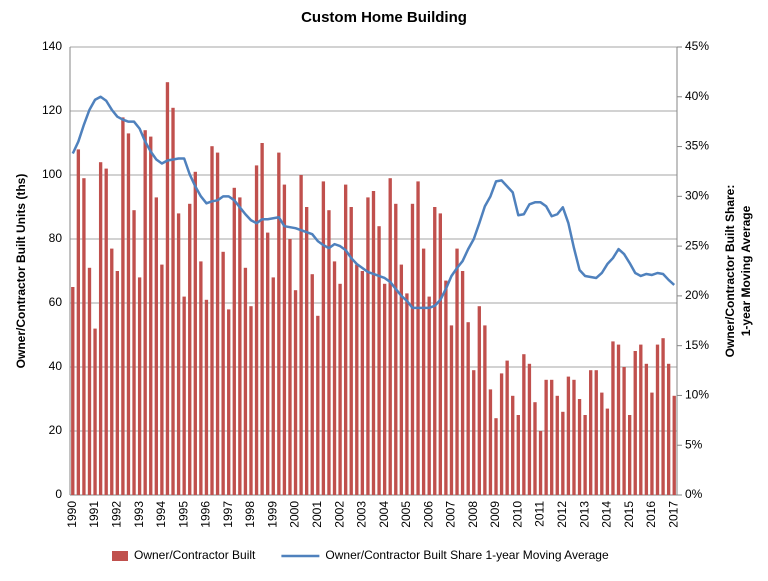  I want to click on y-tick-label: 40, so click(56, 366).